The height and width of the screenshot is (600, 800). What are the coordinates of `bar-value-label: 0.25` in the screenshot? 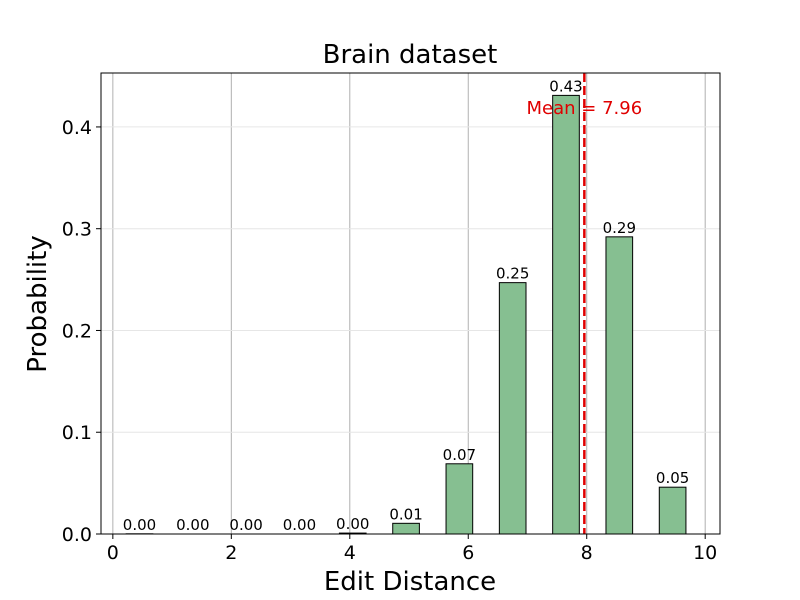 It's located at (512, 274).